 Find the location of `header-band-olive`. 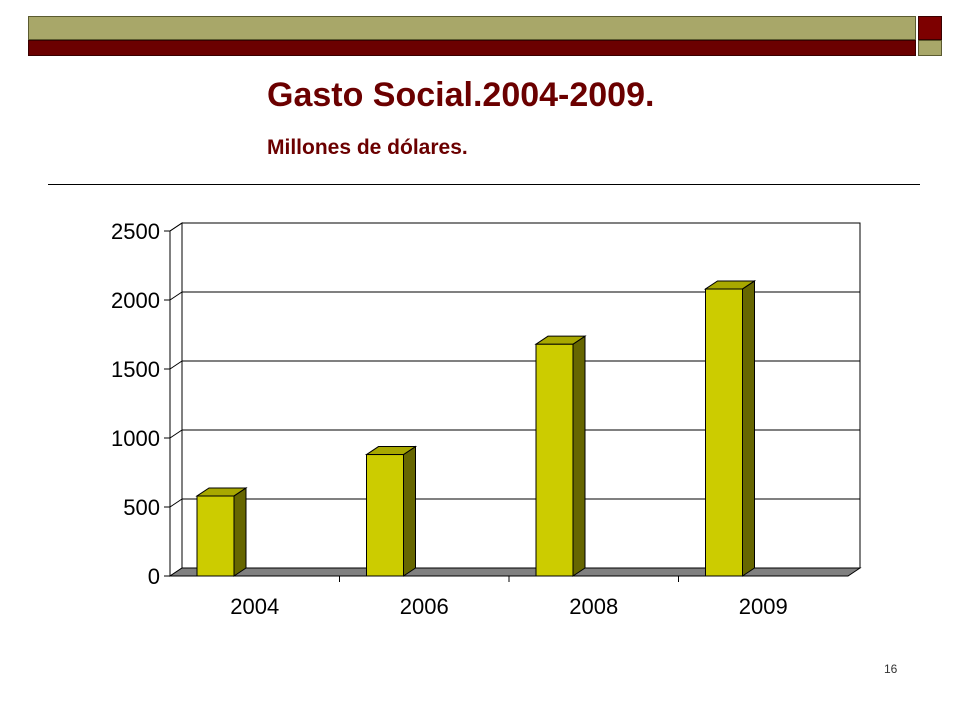

header-band-olive is located at coordinates (472, 28).